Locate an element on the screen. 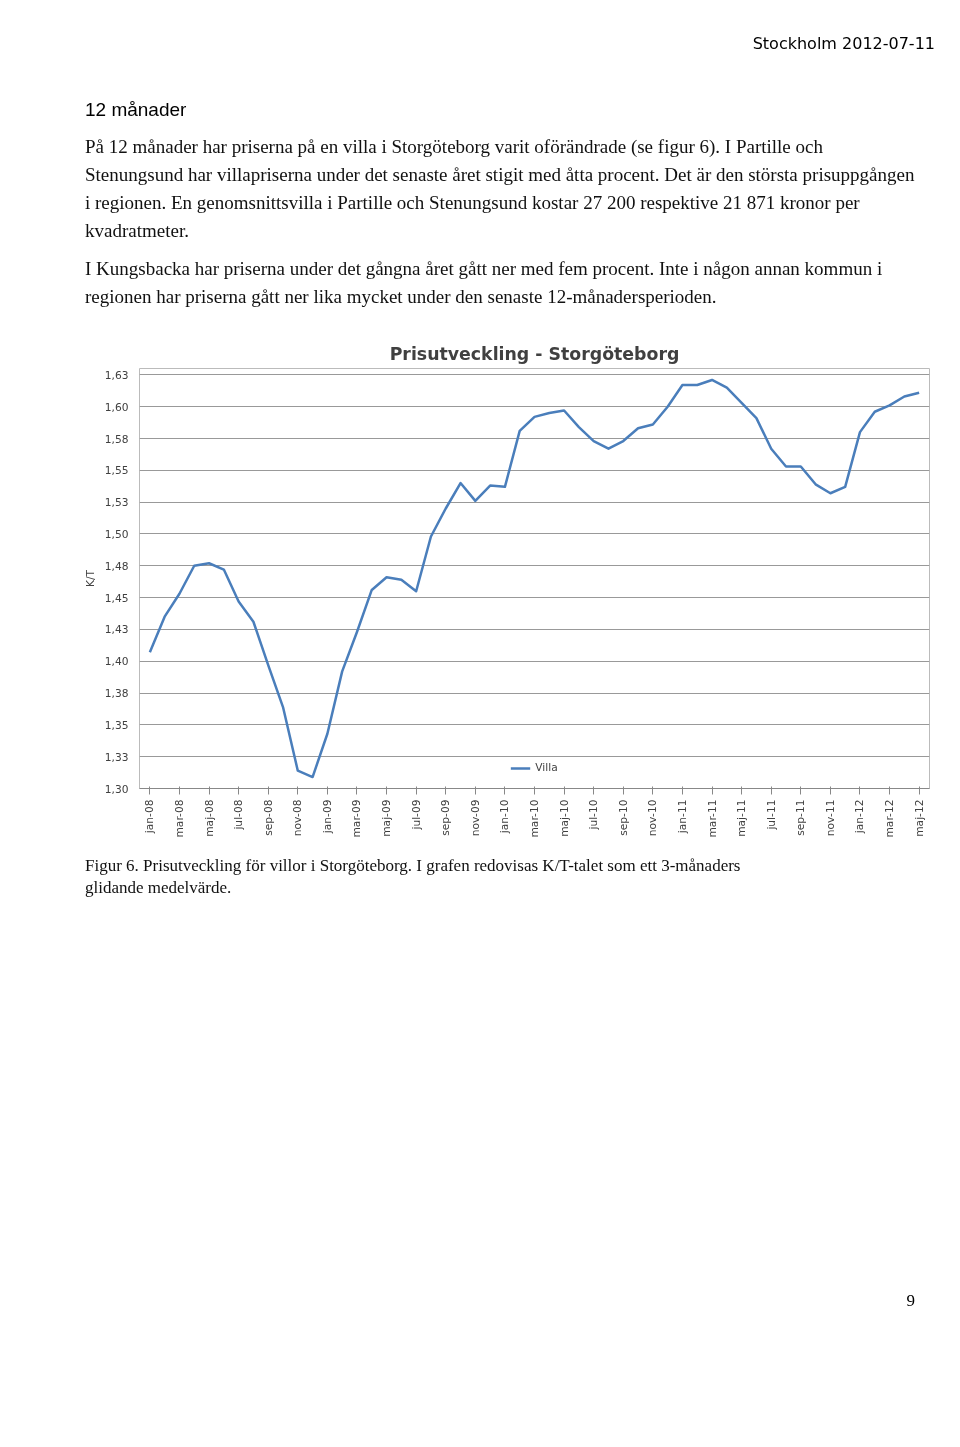  x-tick-label: mar-11 is located at coordinates (712, 818).